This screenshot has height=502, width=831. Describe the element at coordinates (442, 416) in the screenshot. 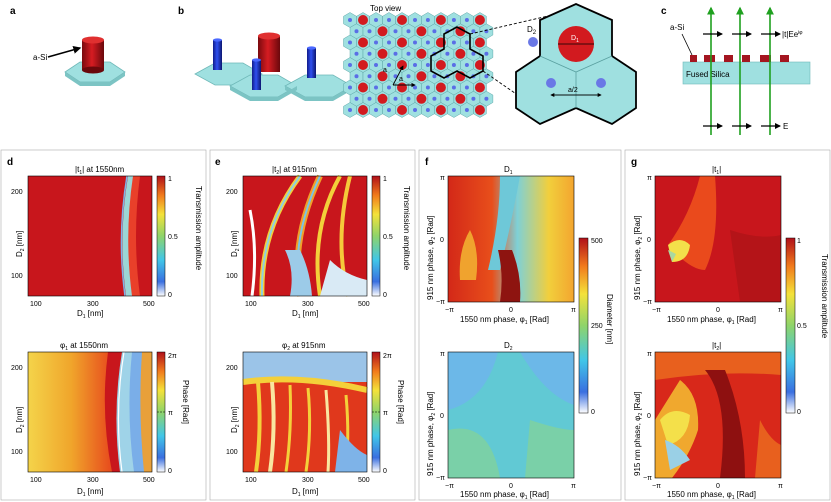

I see `f-ytick: 0` at that location.